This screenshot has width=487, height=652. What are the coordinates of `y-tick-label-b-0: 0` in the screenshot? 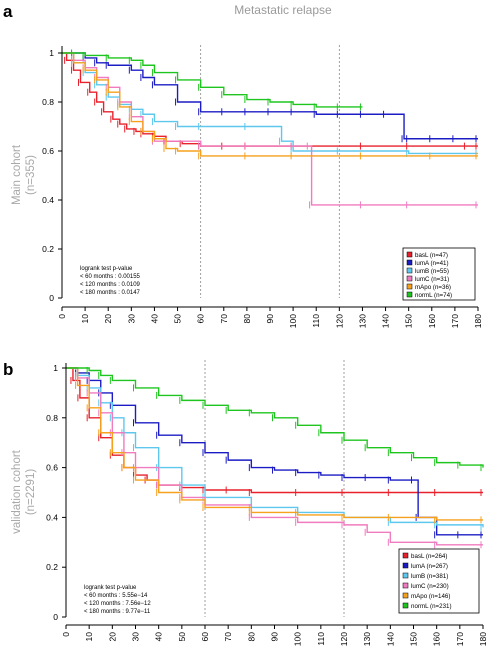 It's located at (55, 617).